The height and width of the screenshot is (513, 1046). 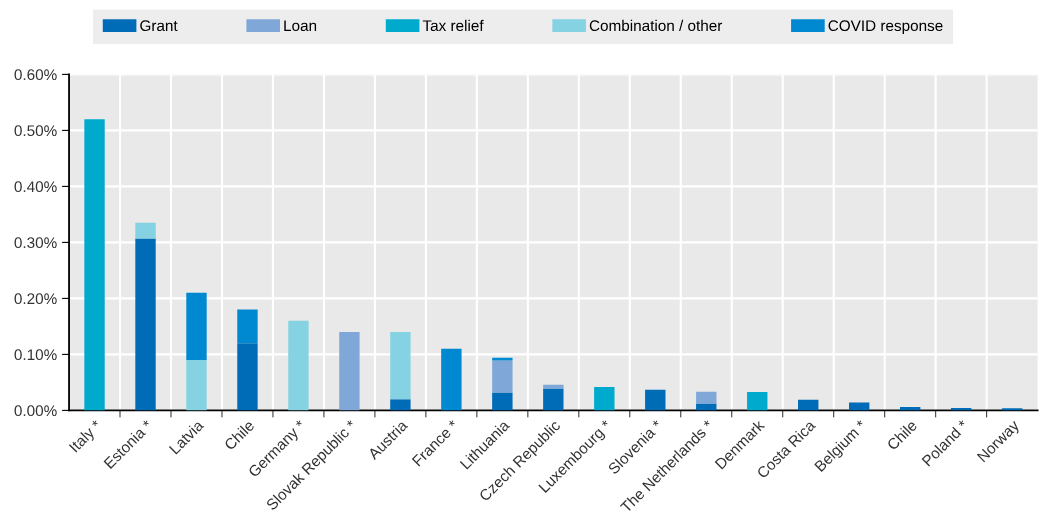 I want to click on legend-label: Grant, so click(x=159, y=26).